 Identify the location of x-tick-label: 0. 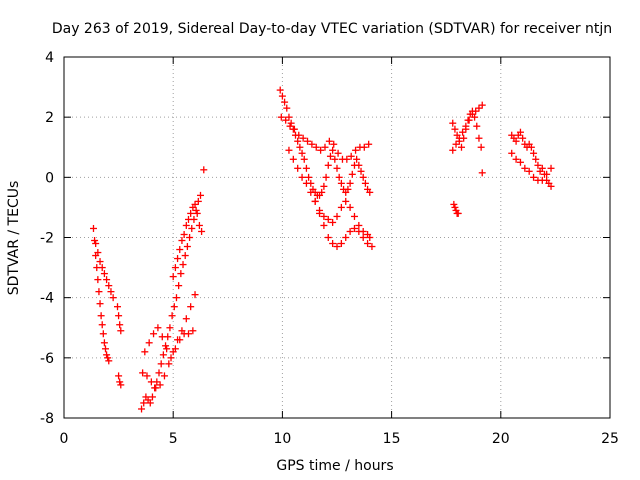
(64, 439).